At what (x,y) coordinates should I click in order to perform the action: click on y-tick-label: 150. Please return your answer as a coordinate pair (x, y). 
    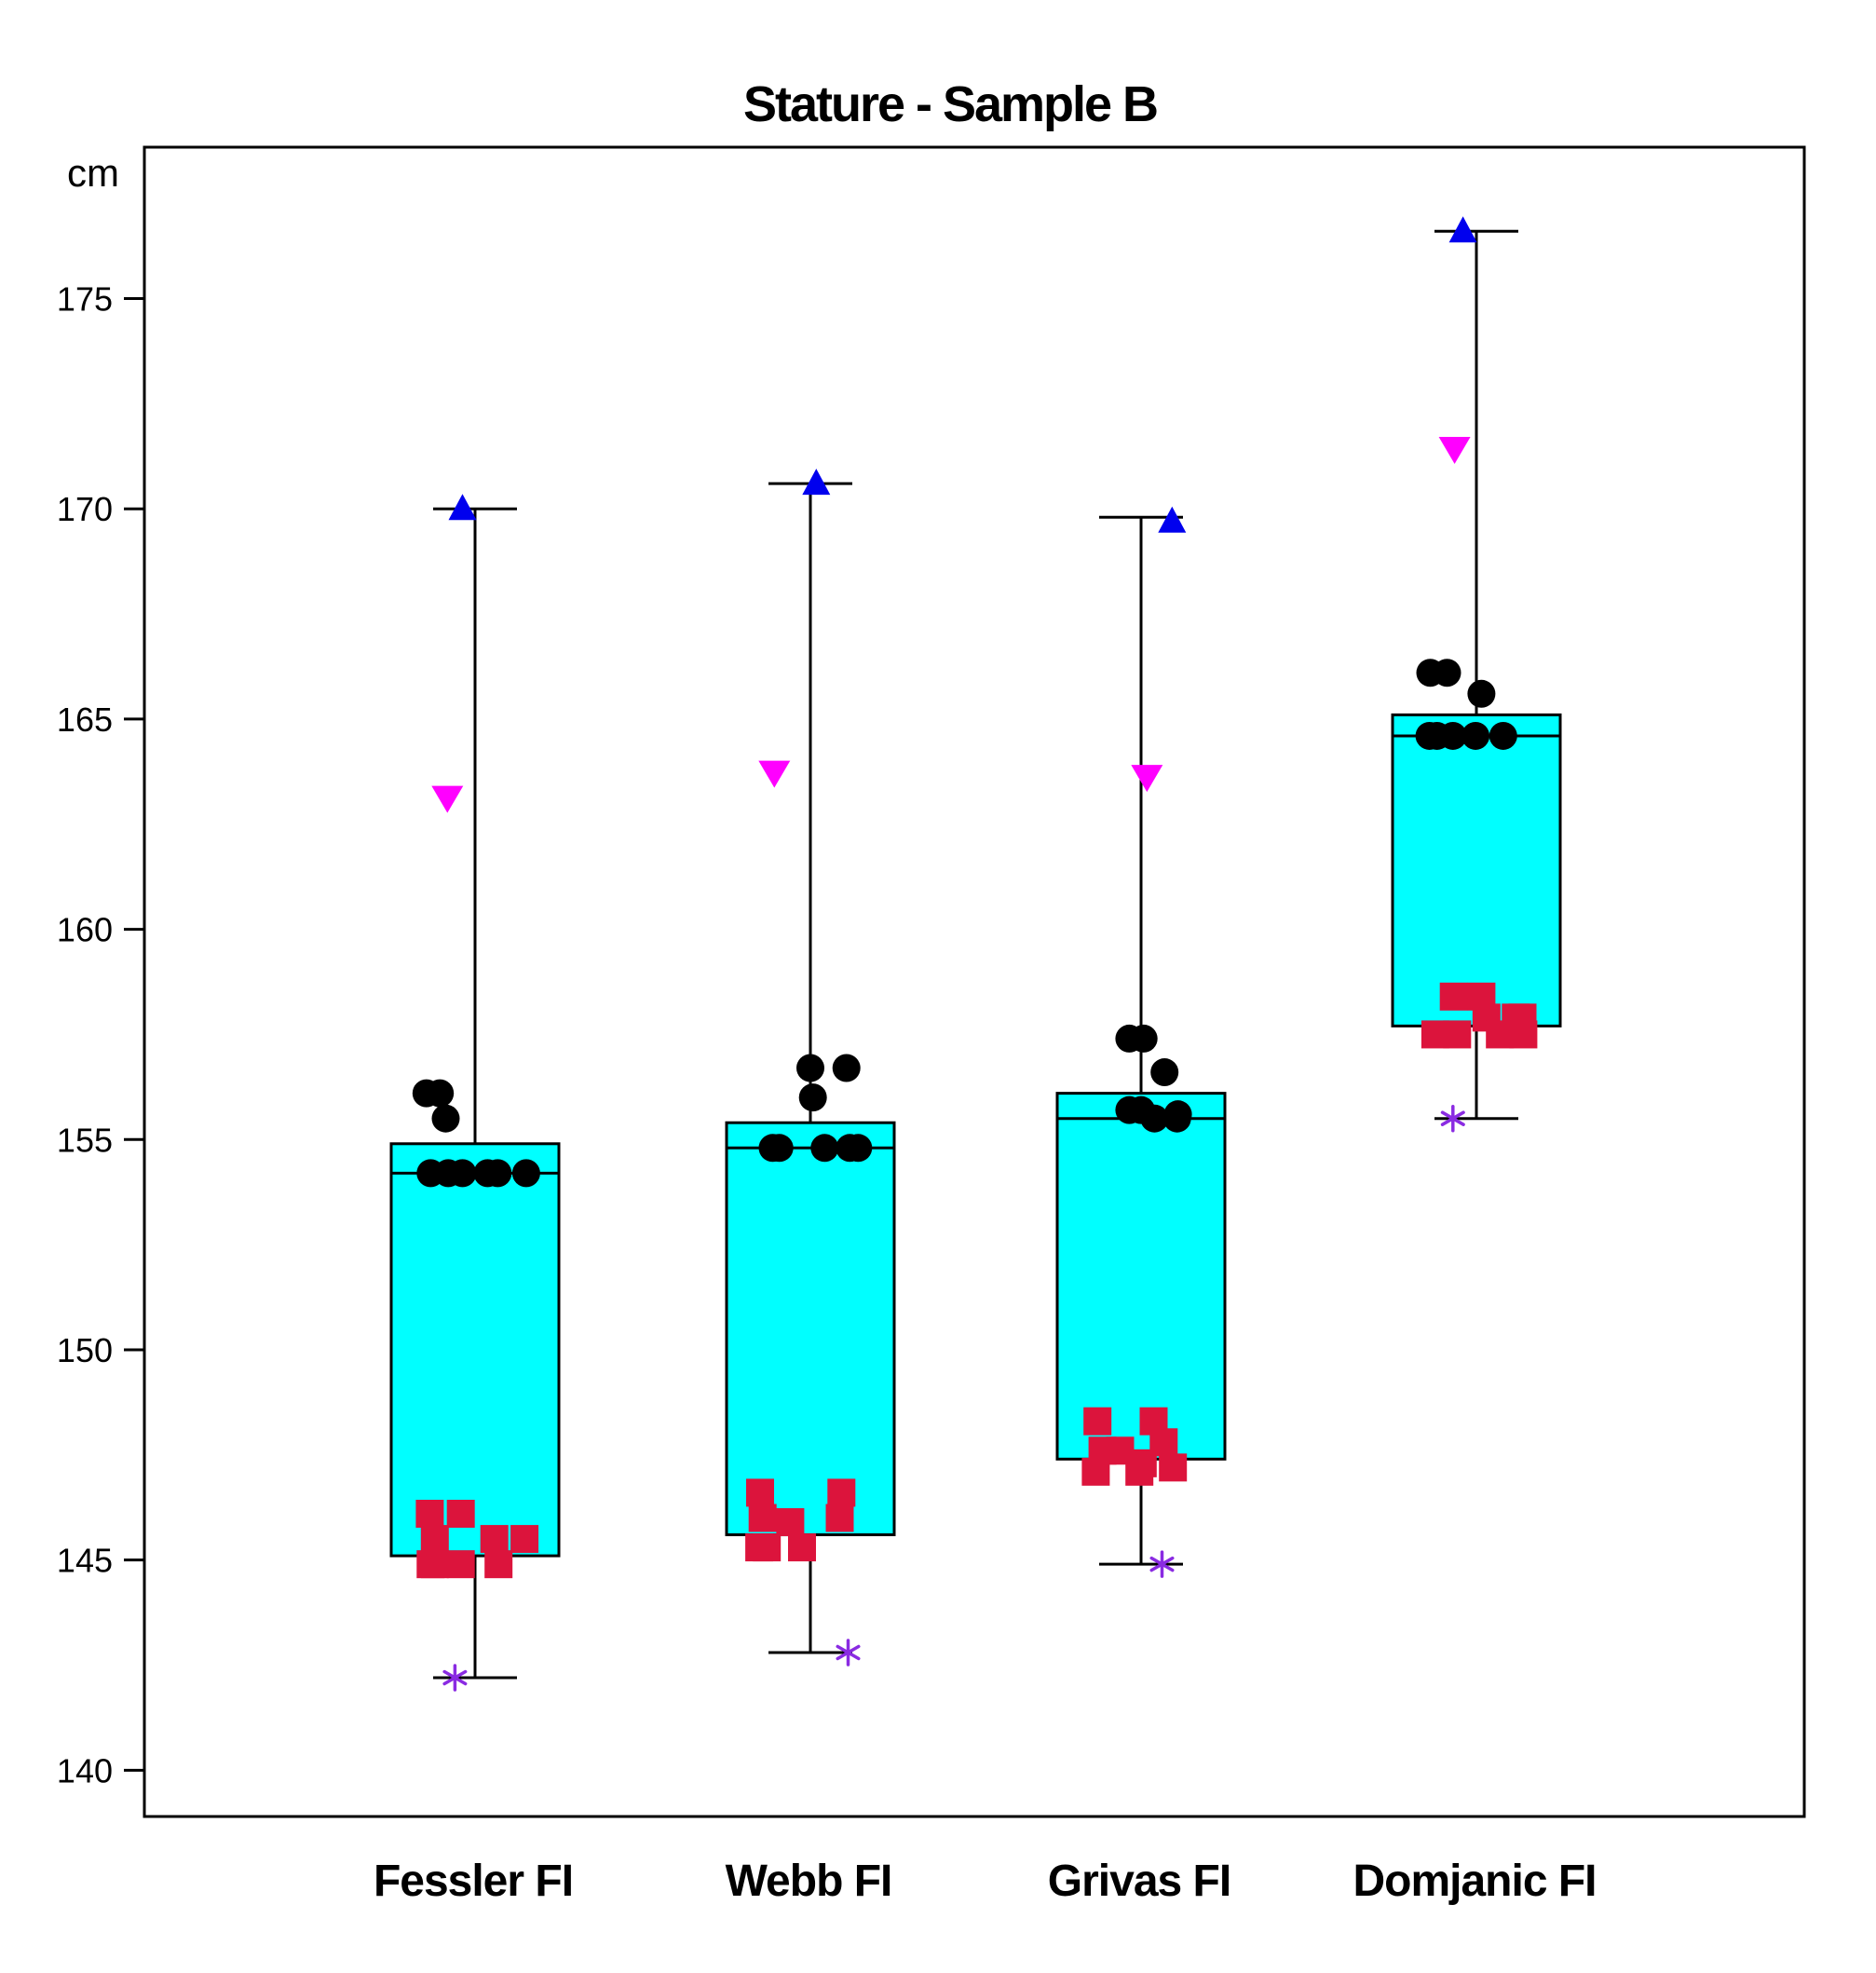
    Looking at the image, I should click on (85, 1350).